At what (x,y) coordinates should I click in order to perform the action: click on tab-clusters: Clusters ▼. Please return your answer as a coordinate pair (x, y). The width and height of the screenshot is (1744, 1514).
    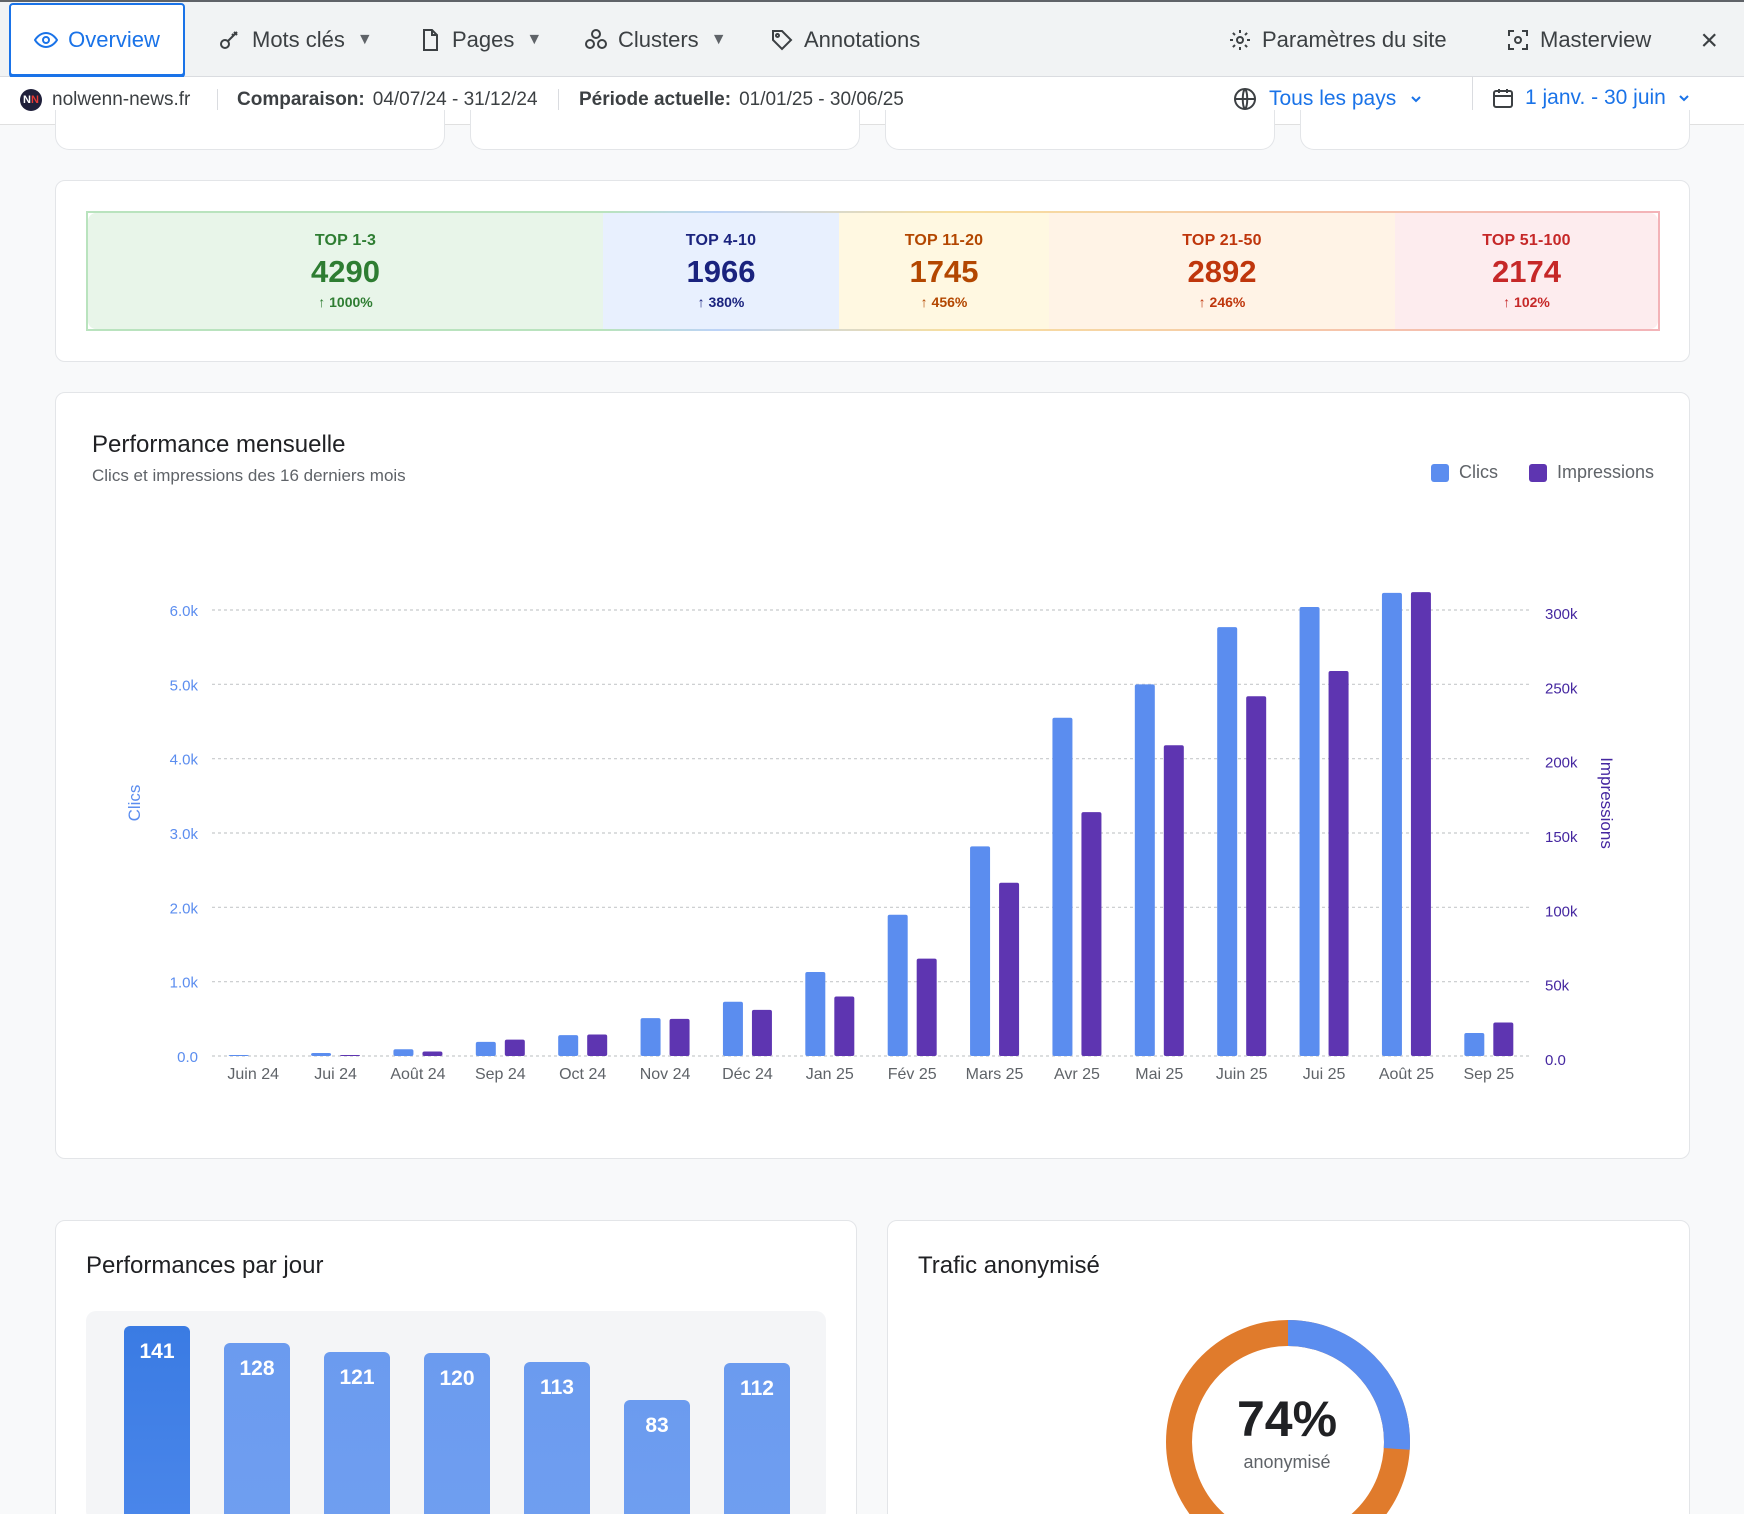
    Looking at the image, I should click on (655, 39).